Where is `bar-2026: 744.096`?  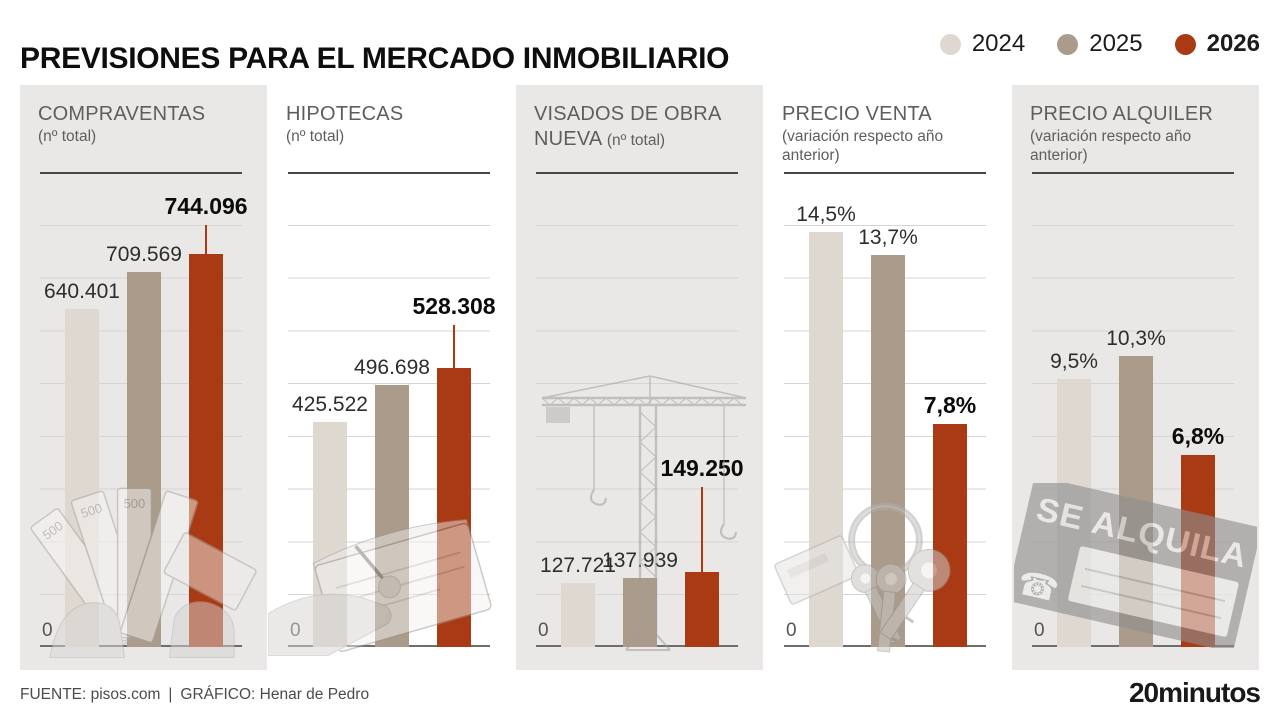
bar-2026: 744.096 is located at coordinates (206, 420).